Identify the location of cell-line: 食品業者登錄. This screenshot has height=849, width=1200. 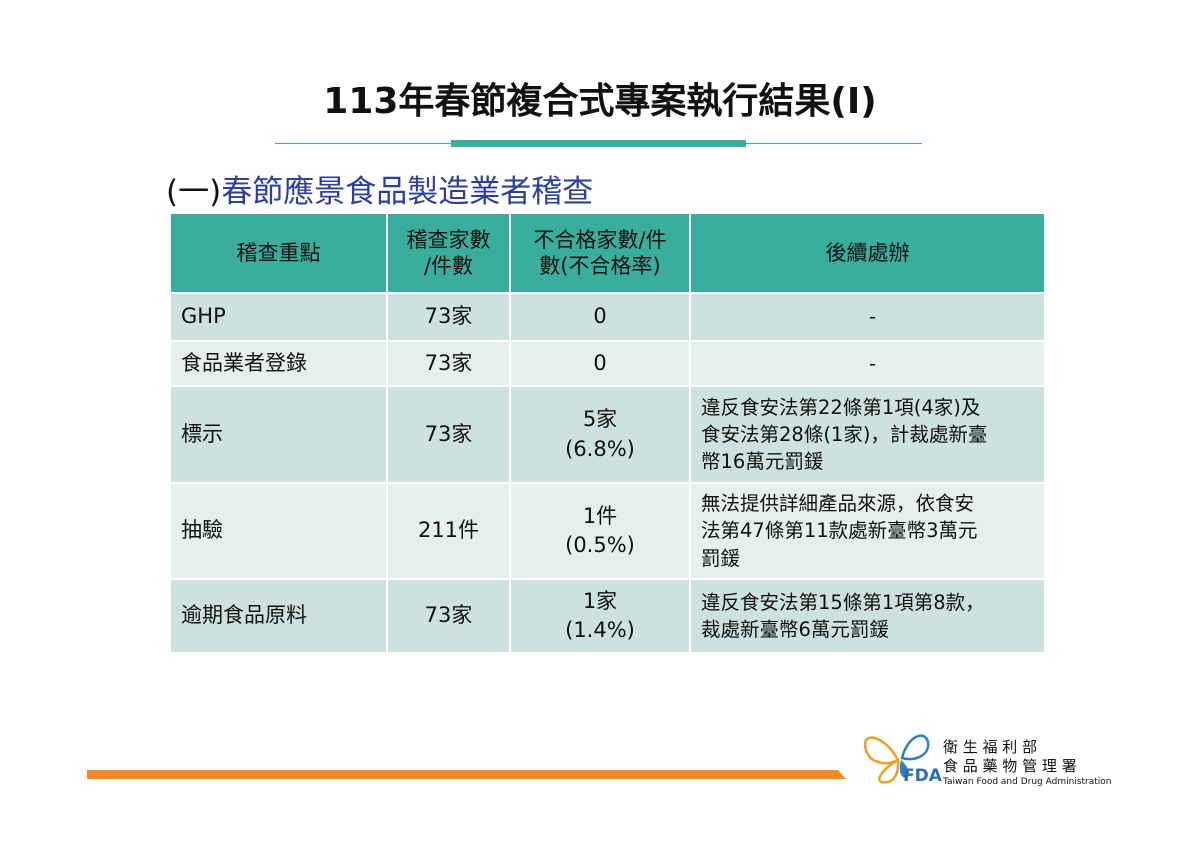
(244, 362).